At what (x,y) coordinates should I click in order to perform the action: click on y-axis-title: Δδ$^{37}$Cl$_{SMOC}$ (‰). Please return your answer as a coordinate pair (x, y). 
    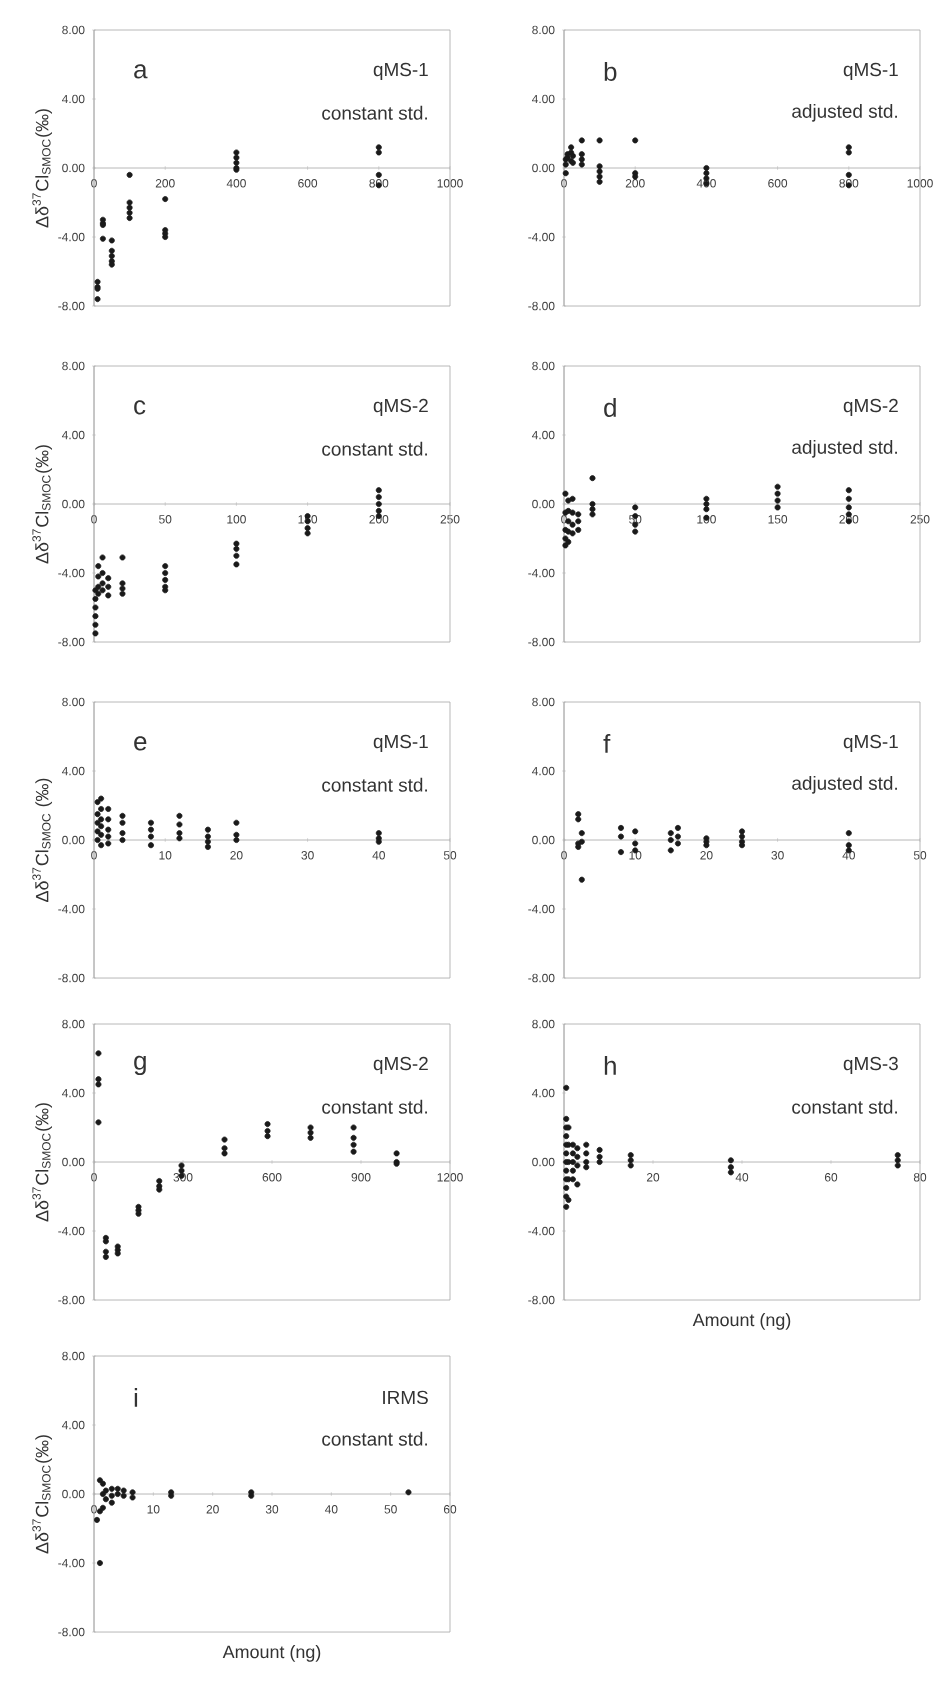
    Looking at the image, I should click on (42, 840).